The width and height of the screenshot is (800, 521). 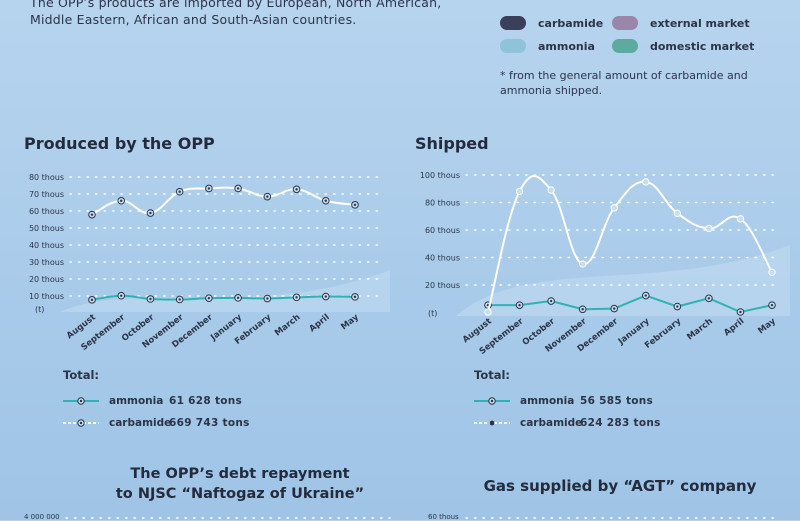 I want to click on y-tick-label: 50 thous, so click(x=46, y=228).